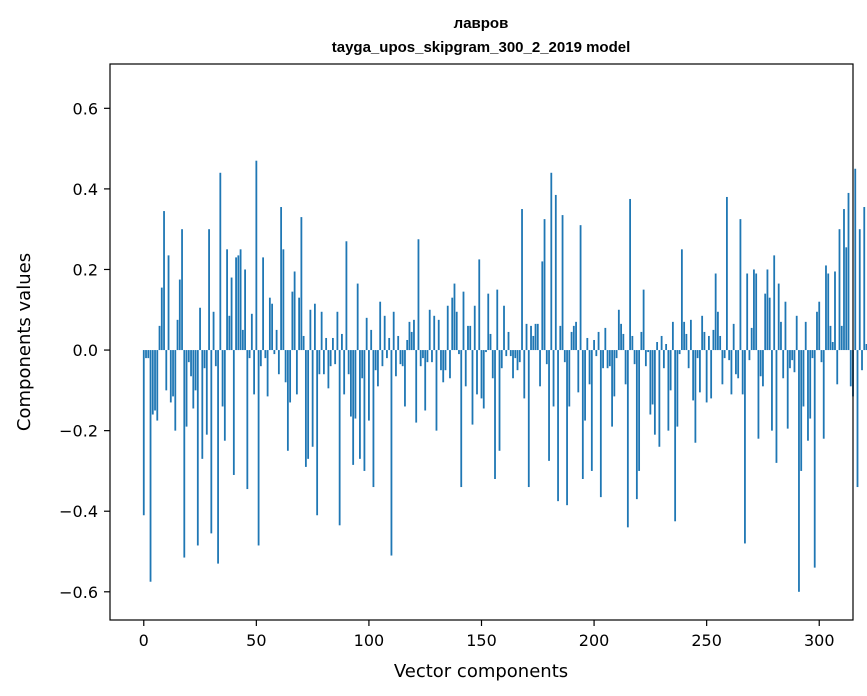 This screenshot has height=696, width=867. Describe the element at coordinates (85, 350) in the screenshot. I see `y-tick-label: 0.0` at that location.